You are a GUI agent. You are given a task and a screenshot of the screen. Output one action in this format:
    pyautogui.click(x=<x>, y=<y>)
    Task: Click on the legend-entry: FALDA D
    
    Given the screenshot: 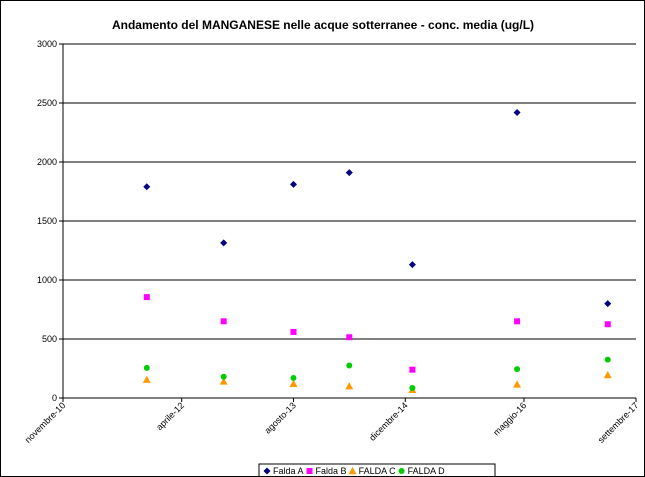 What is the action you would take?
    pyautogui.click(x=422, y=471)
    